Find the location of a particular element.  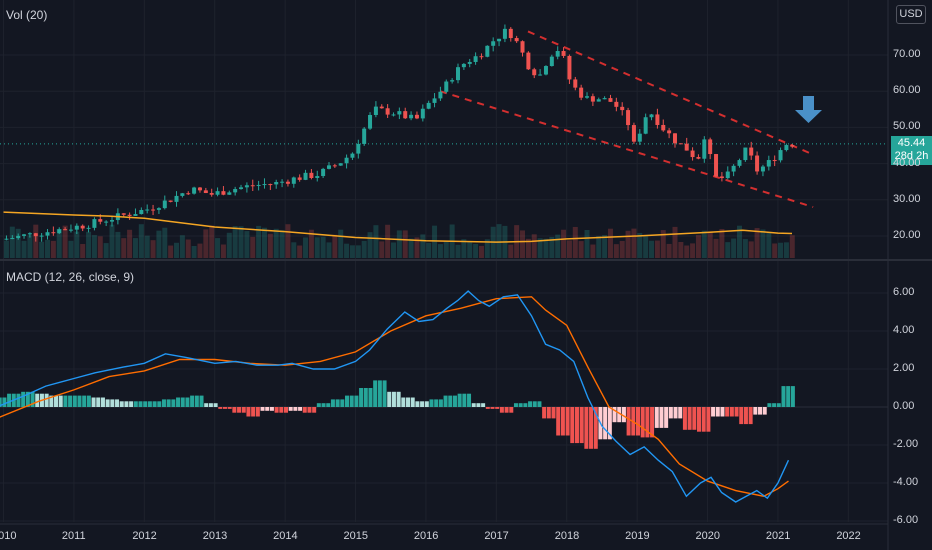

volume-indicator-label: Vol (20) is located at coordinates (27, 15).